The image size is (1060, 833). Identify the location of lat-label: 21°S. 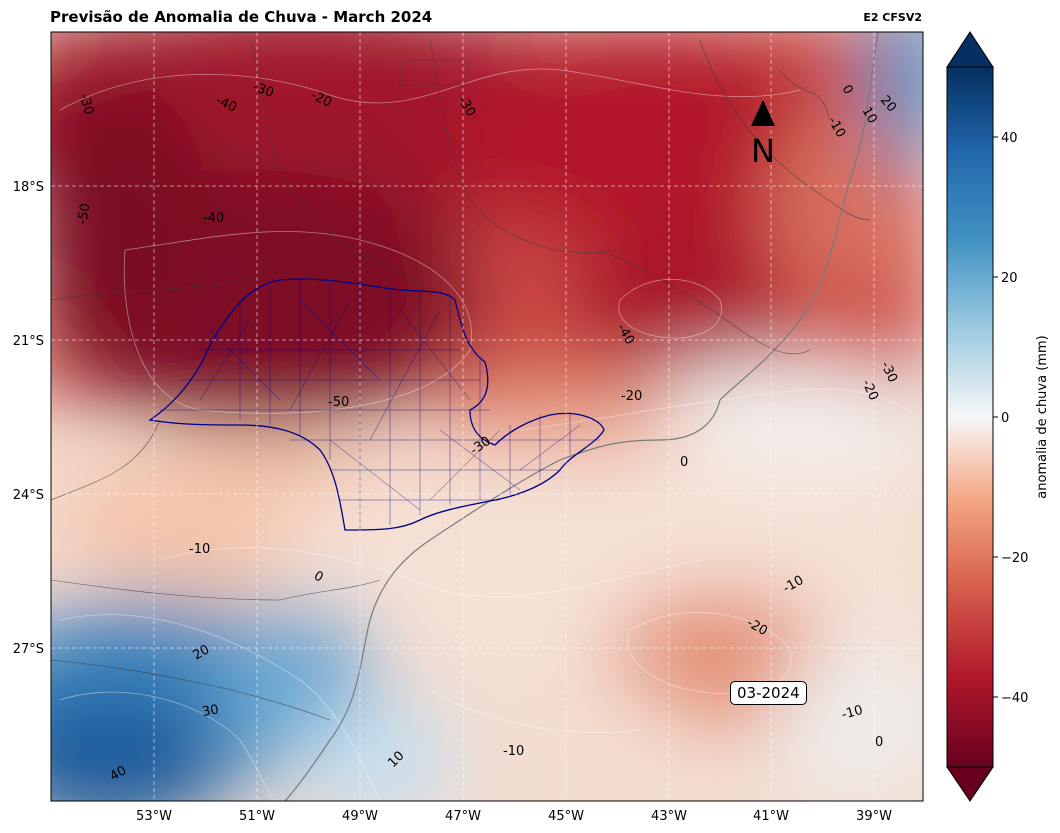
(28, 341).